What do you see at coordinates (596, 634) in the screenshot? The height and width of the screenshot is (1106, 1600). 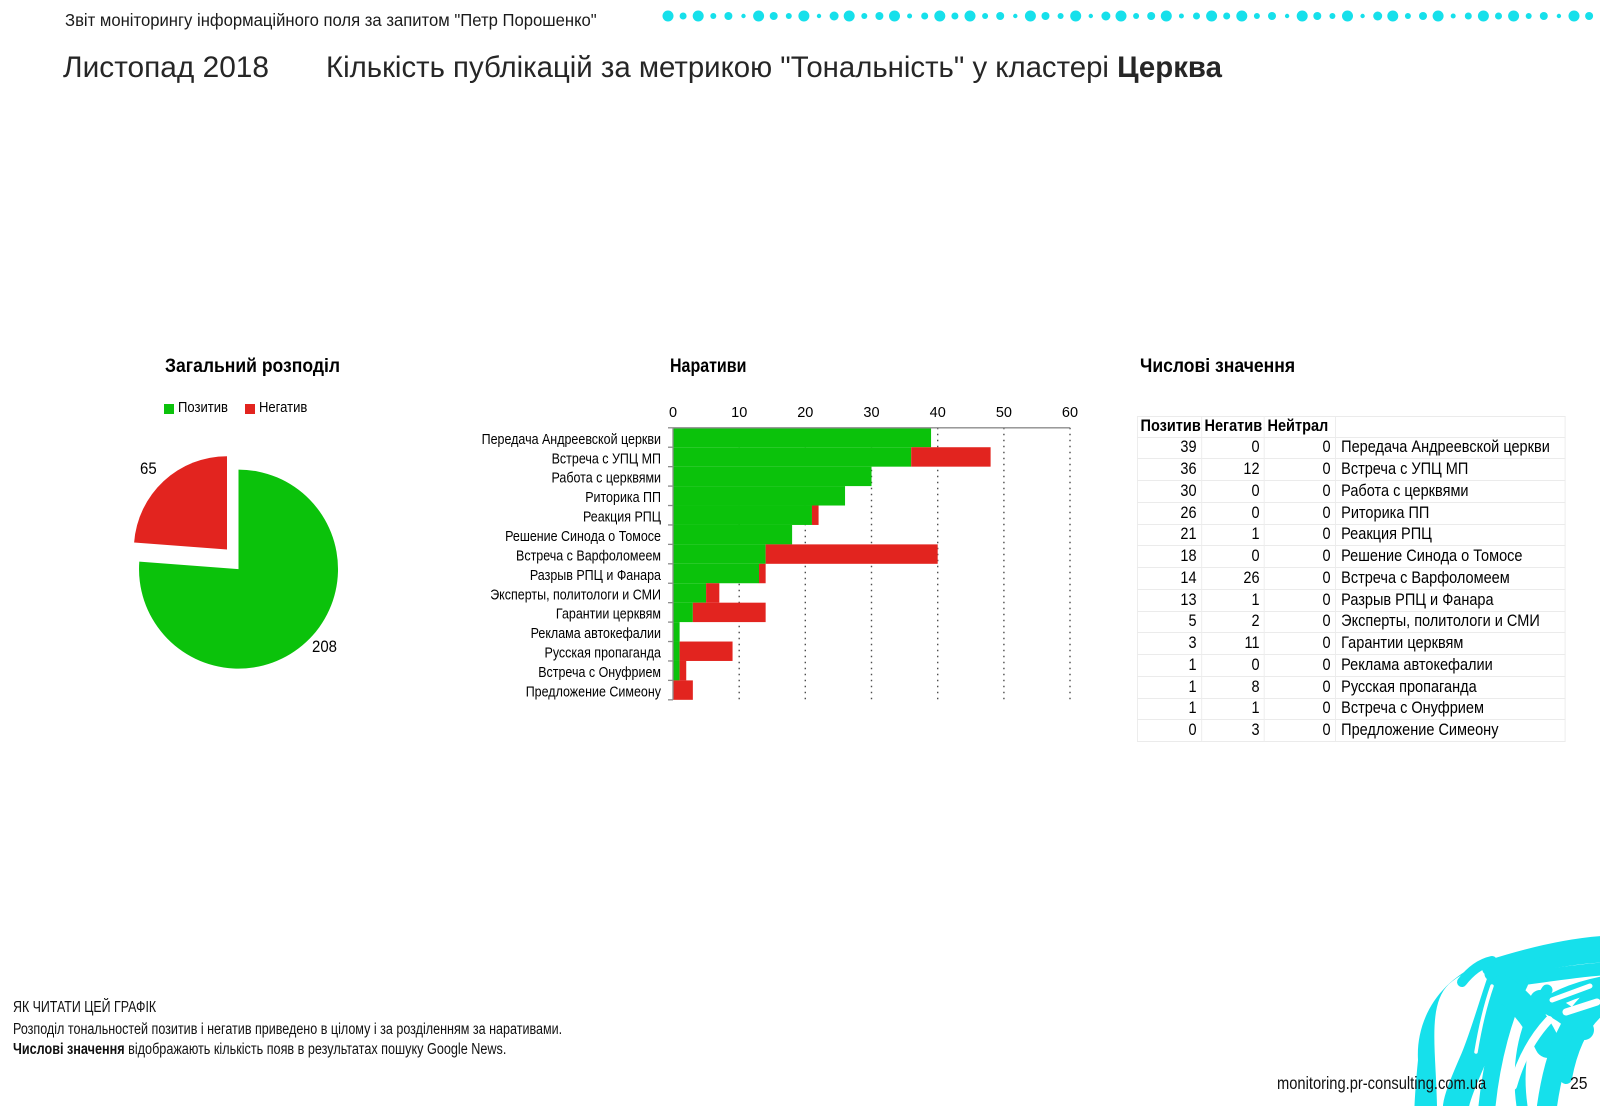 I see `svg-text: Реклама автокефалии` at bounding box center [596, 634].